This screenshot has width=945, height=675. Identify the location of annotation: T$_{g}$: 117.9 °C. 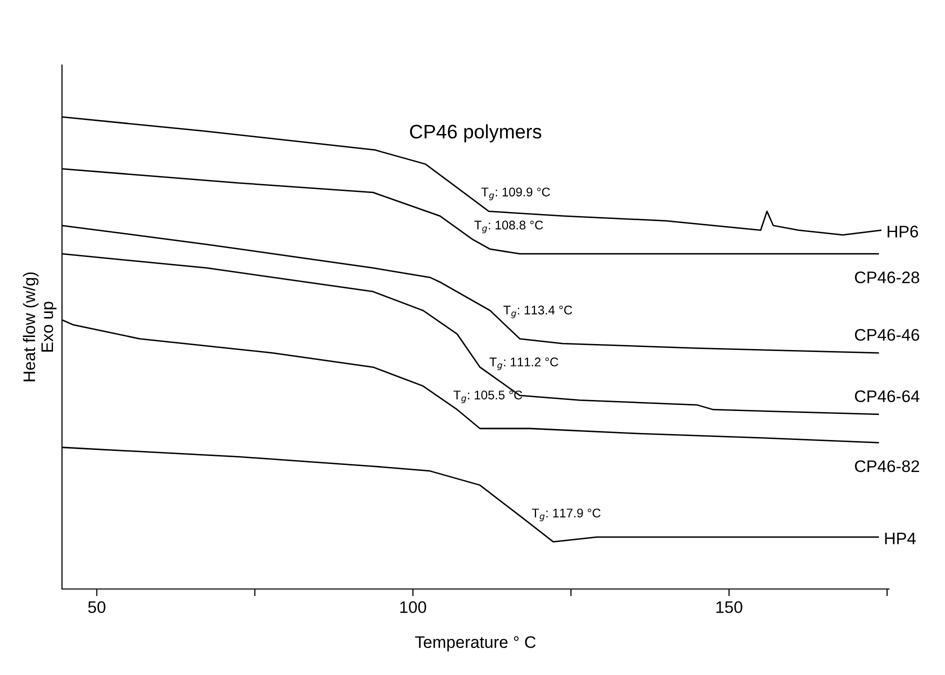
(566, 515).